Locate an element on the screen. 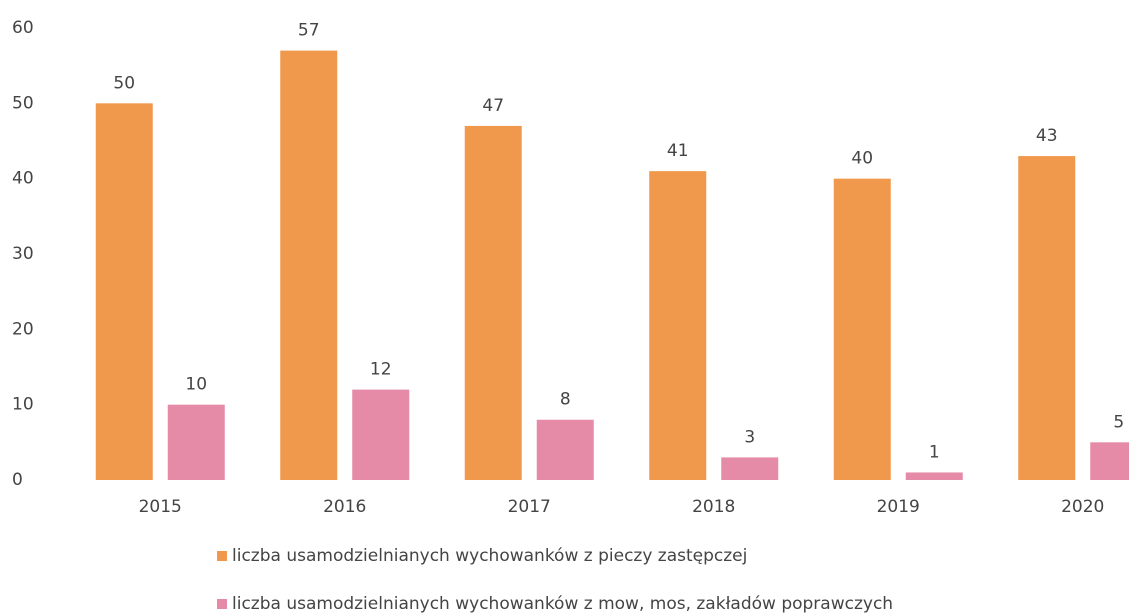 The height and width of the screenshot is (615, 1129). data-label: 1 is located at coordinates (934, 452).